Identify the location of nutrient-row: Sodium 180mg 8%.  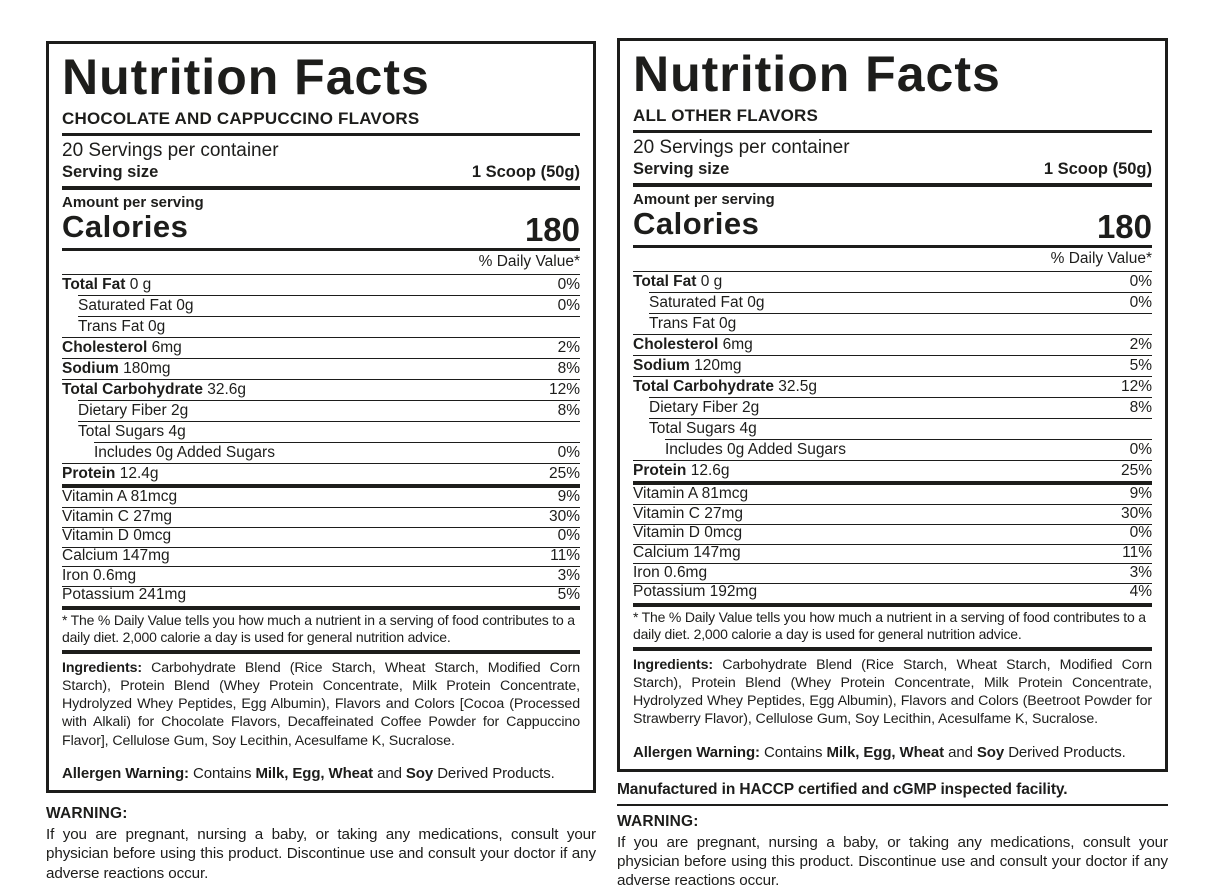
(321, 368).